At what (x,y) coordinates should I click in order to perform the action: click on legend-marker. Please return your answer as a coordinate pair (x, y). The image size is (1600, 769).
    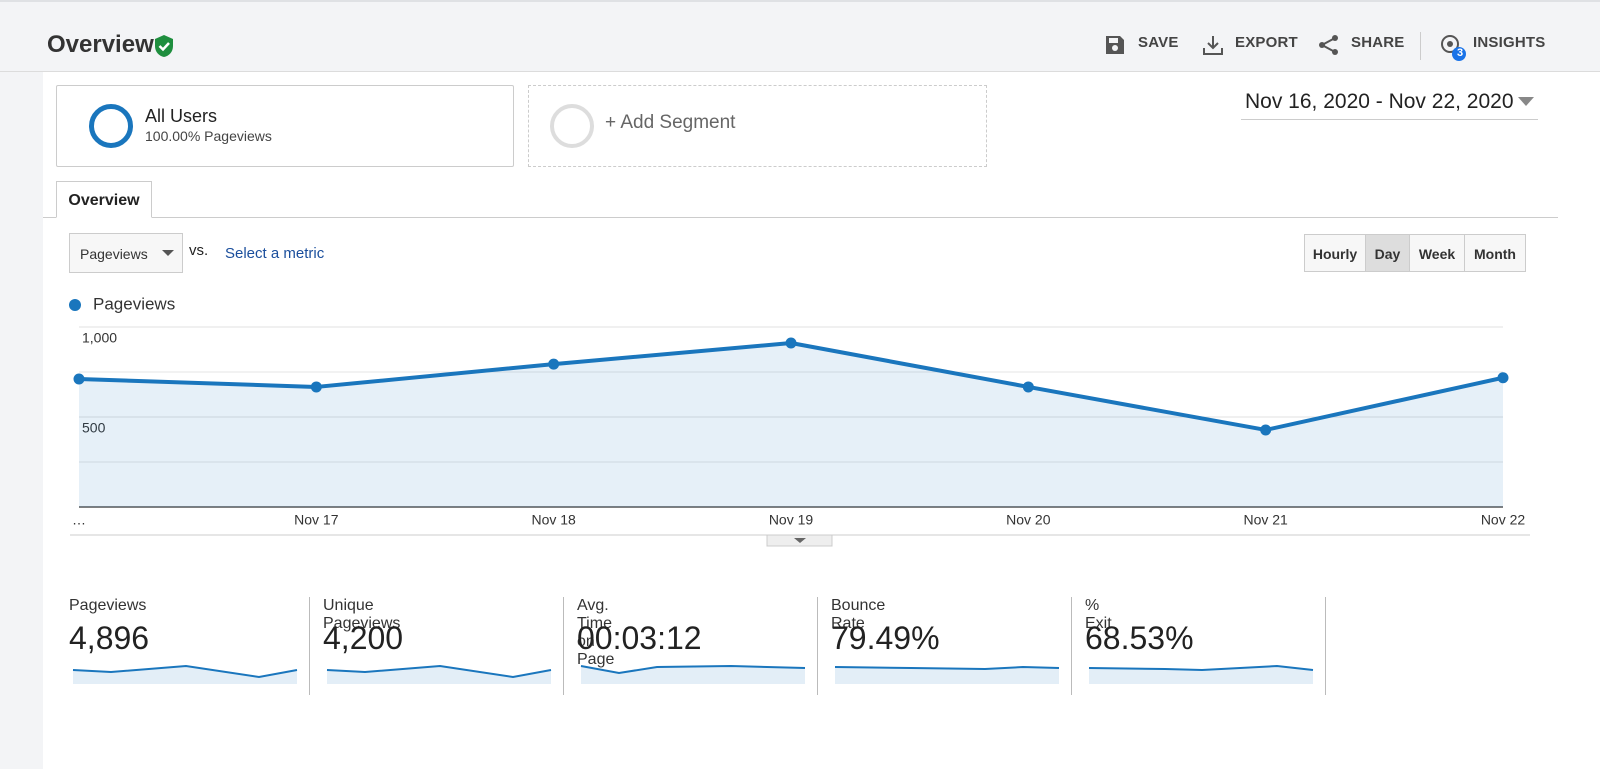
    Looking at the image, I should click on (75, 305).